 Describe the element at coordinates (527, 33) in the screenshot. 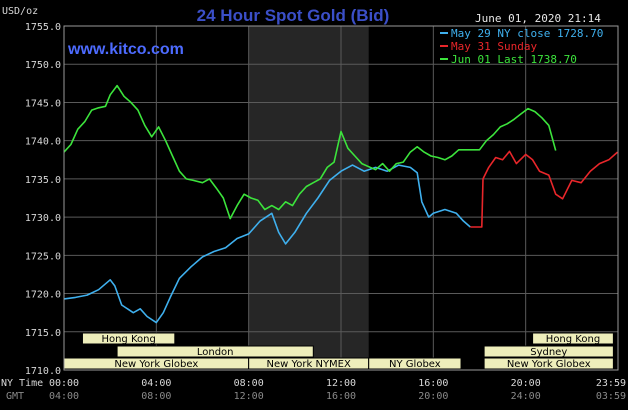

I see `legend-label-blue: May 29 NY close 1728.70` at that location.